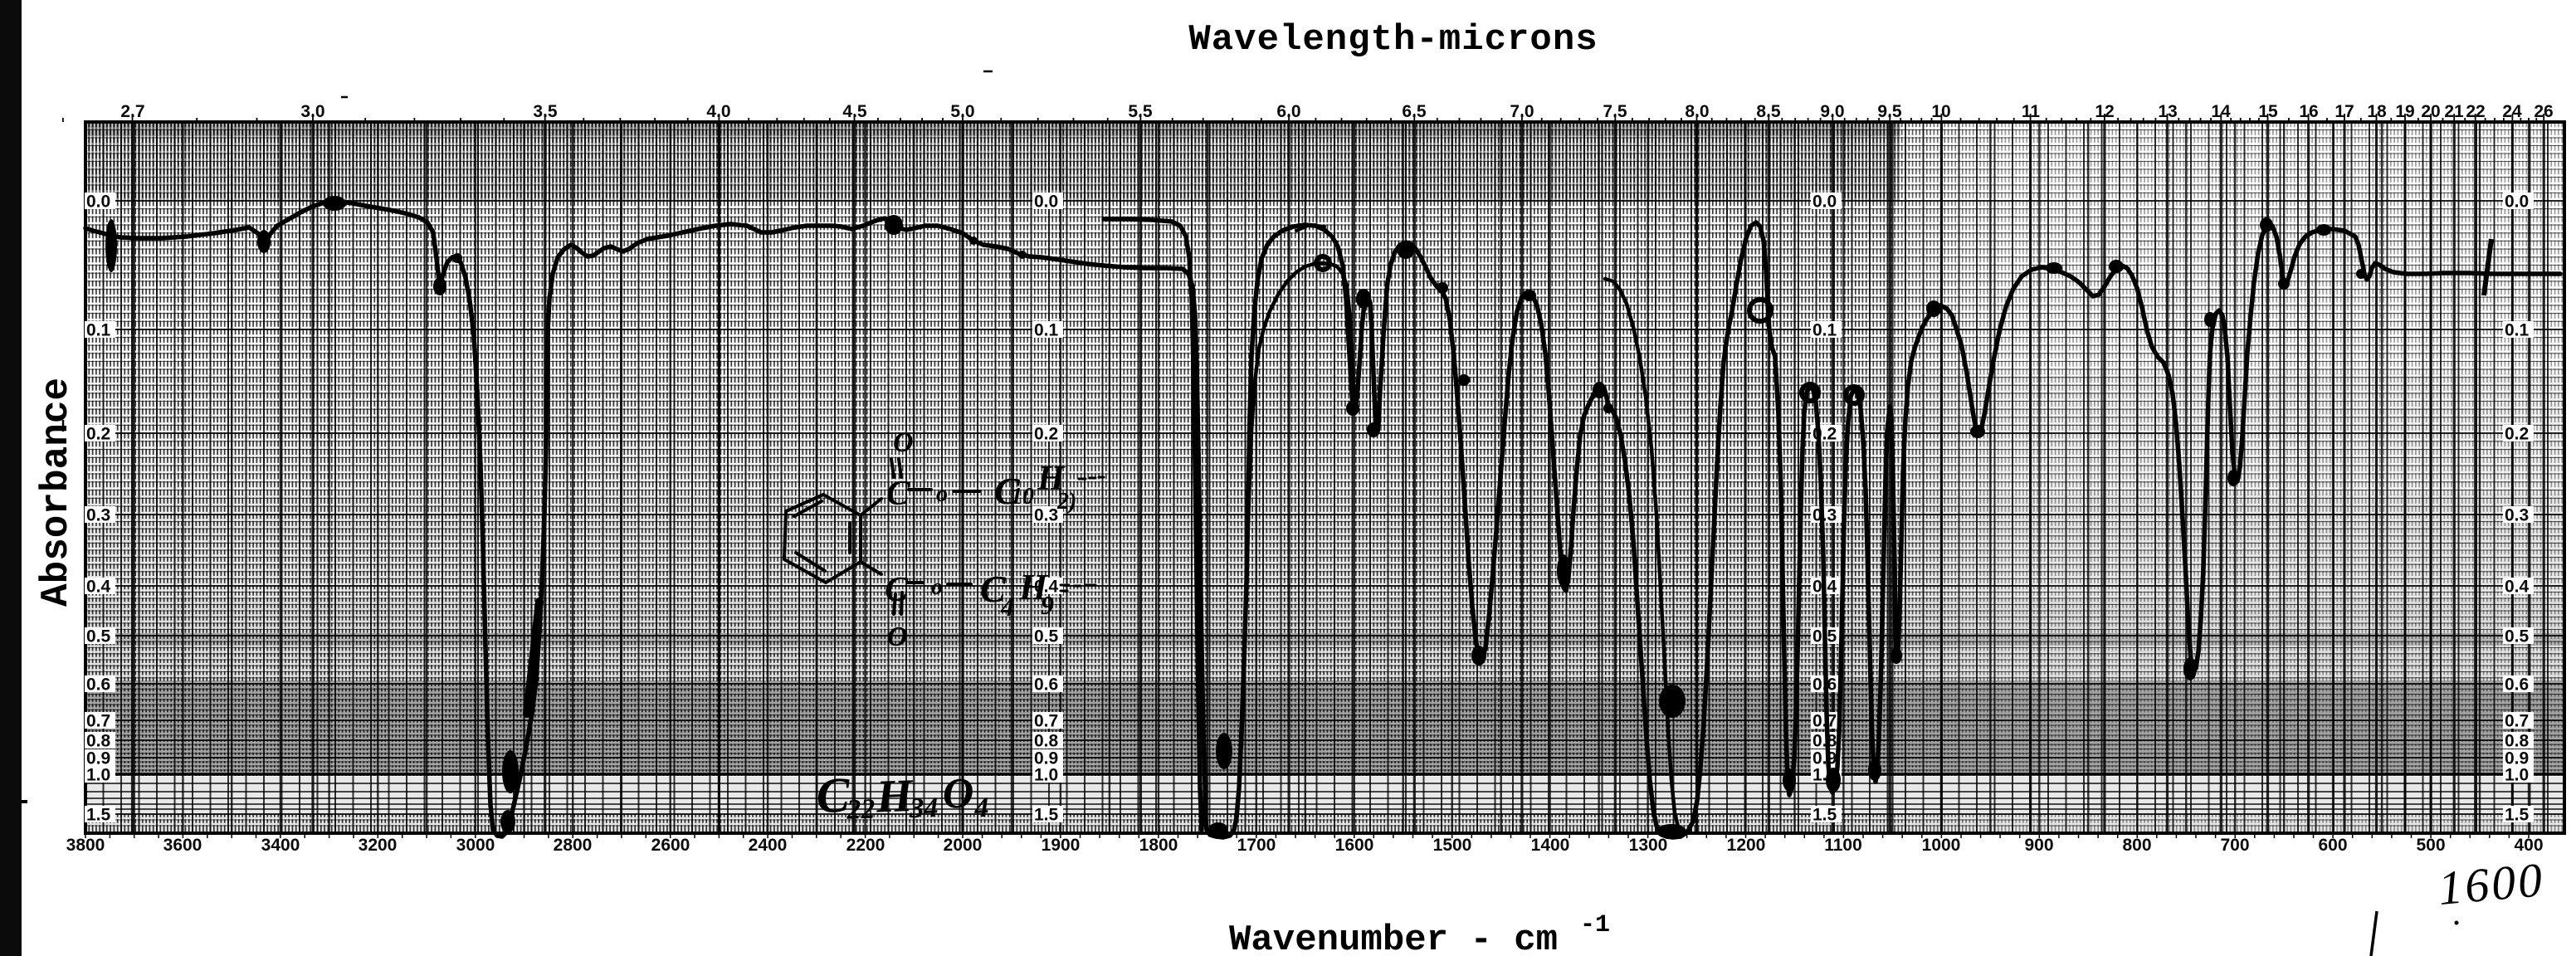 The width and height of the screenshot is (2576, 956). I want to click on svg-text: 6.5, so click(1415, 112).